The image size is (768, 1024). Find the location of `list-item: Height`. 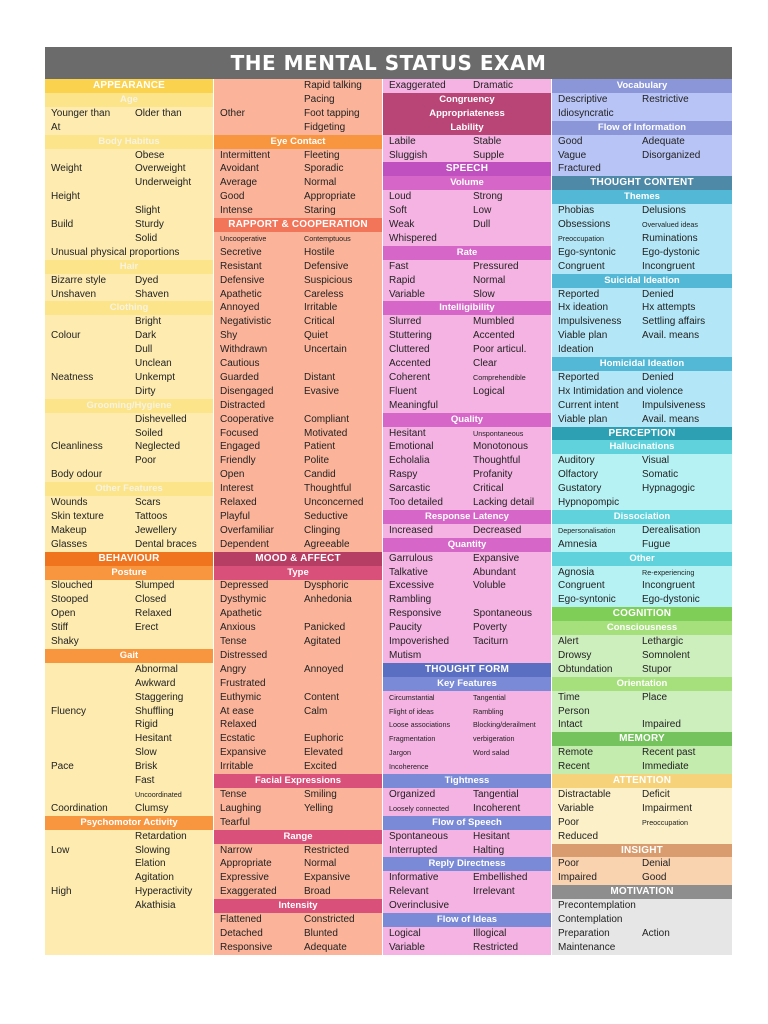

list-item: Height is located at coordinates (129, 197).